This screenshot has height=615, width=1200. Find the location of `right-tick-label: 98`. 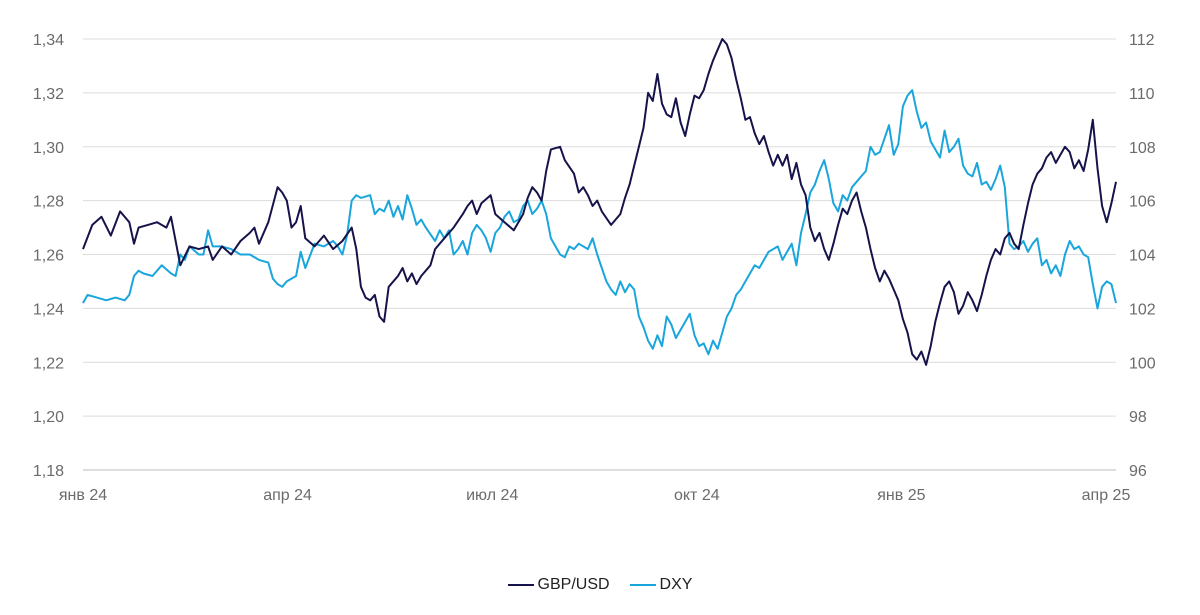

right-tick-label: 98 is located at coordinates (1138, 417).